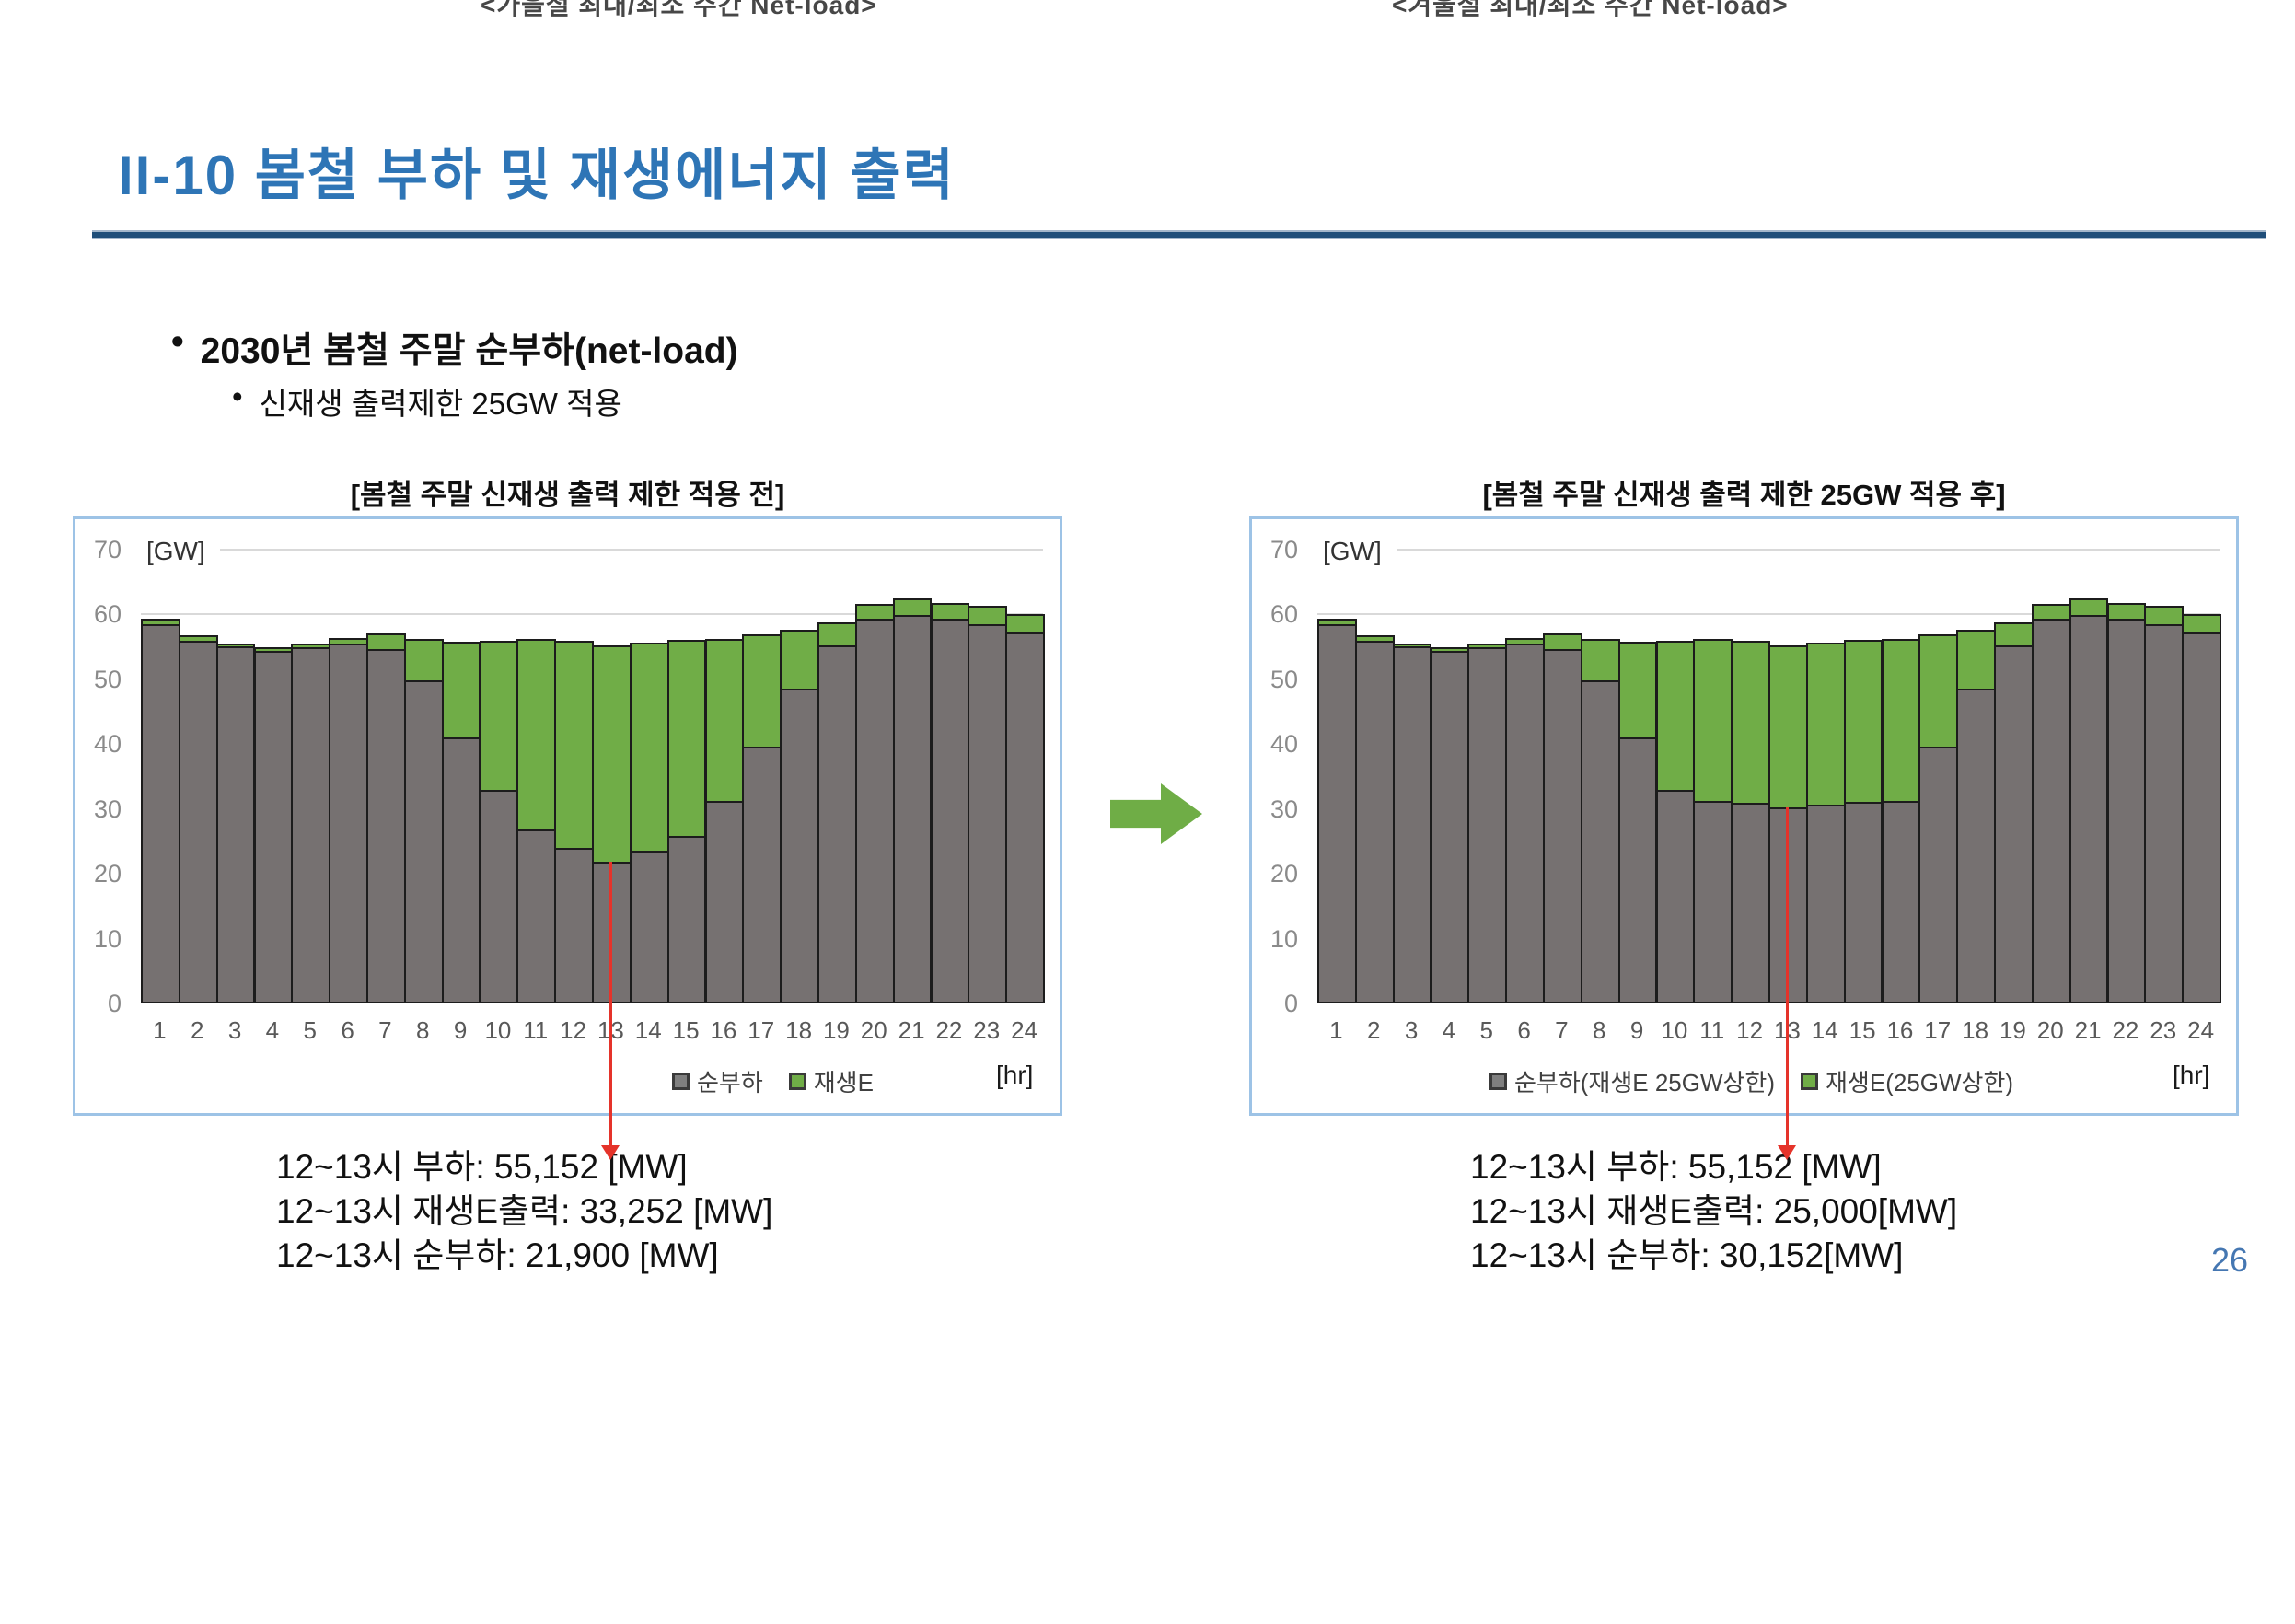  Describe the element at coordinates (911, 1030) in the screenshot. I see `x-tick-label: 21` at that location.